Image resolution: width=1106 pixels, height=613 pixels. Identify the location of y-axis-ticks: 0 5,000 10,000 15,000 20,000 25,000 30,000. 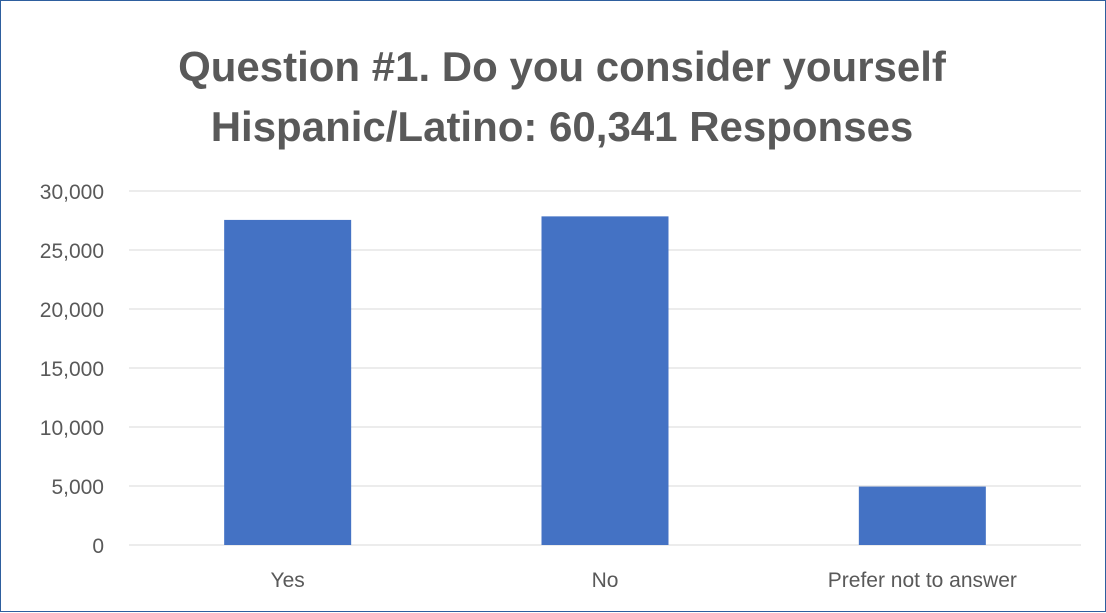
(72, 369).